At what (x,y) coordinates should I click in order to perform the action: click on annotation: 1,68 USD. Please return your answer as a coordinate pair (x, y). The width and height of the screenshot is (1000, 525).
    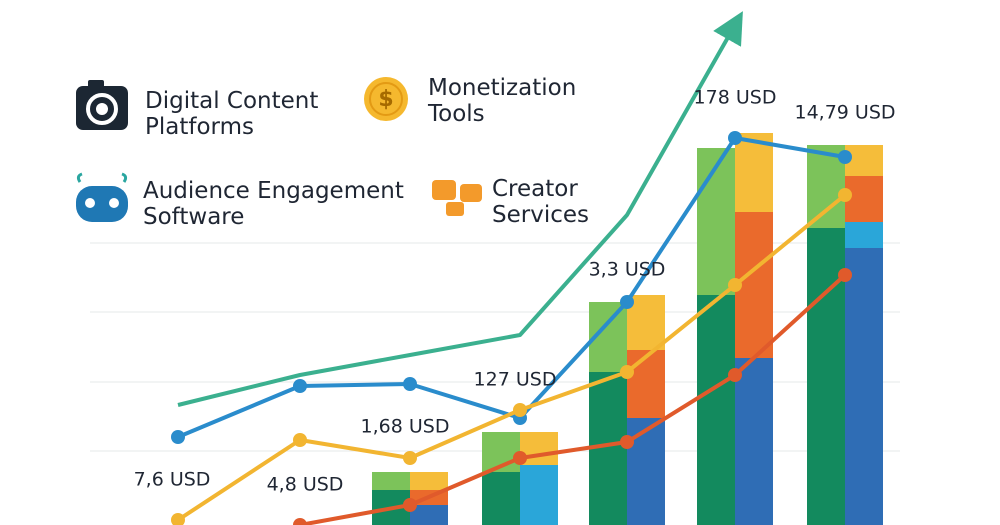
    Looking at the image, I should click on (405, 427).